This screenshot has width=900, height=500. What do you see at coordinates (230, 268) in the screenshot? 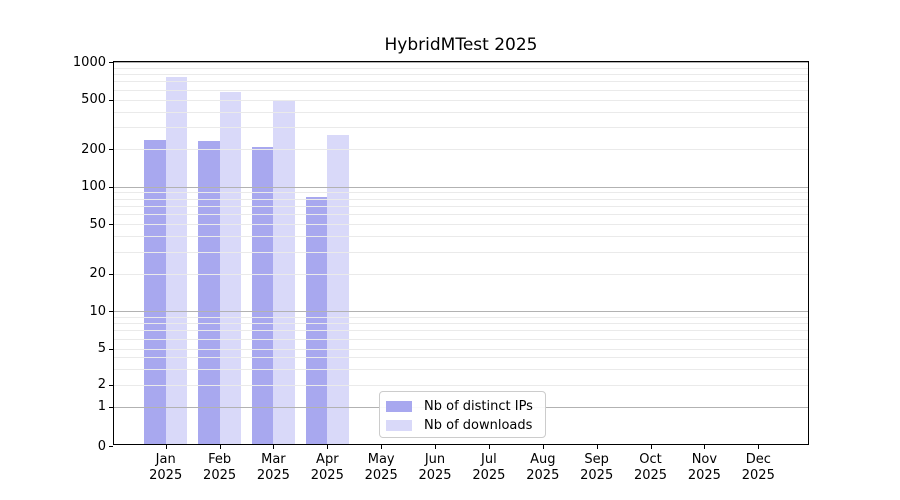
I see `bar-downloads-feb` at bounding box center [230, 268].